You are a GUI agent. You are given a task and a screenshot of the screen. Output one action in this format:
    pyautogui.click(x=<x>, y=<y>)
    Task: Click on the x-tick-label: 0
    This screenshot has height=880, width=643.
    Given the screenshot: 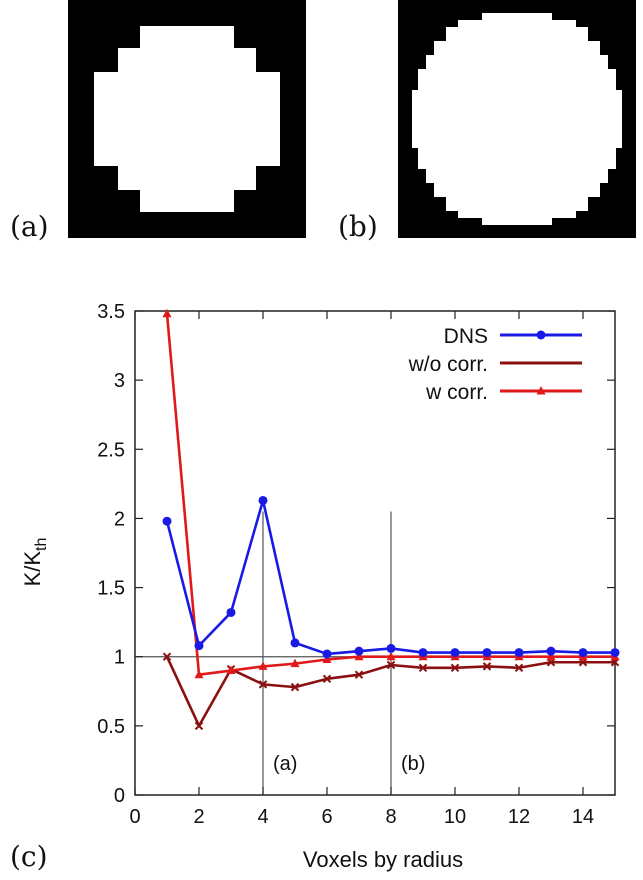 What is the action you would take?
    pyautogui.click(x=134, y=817)
    